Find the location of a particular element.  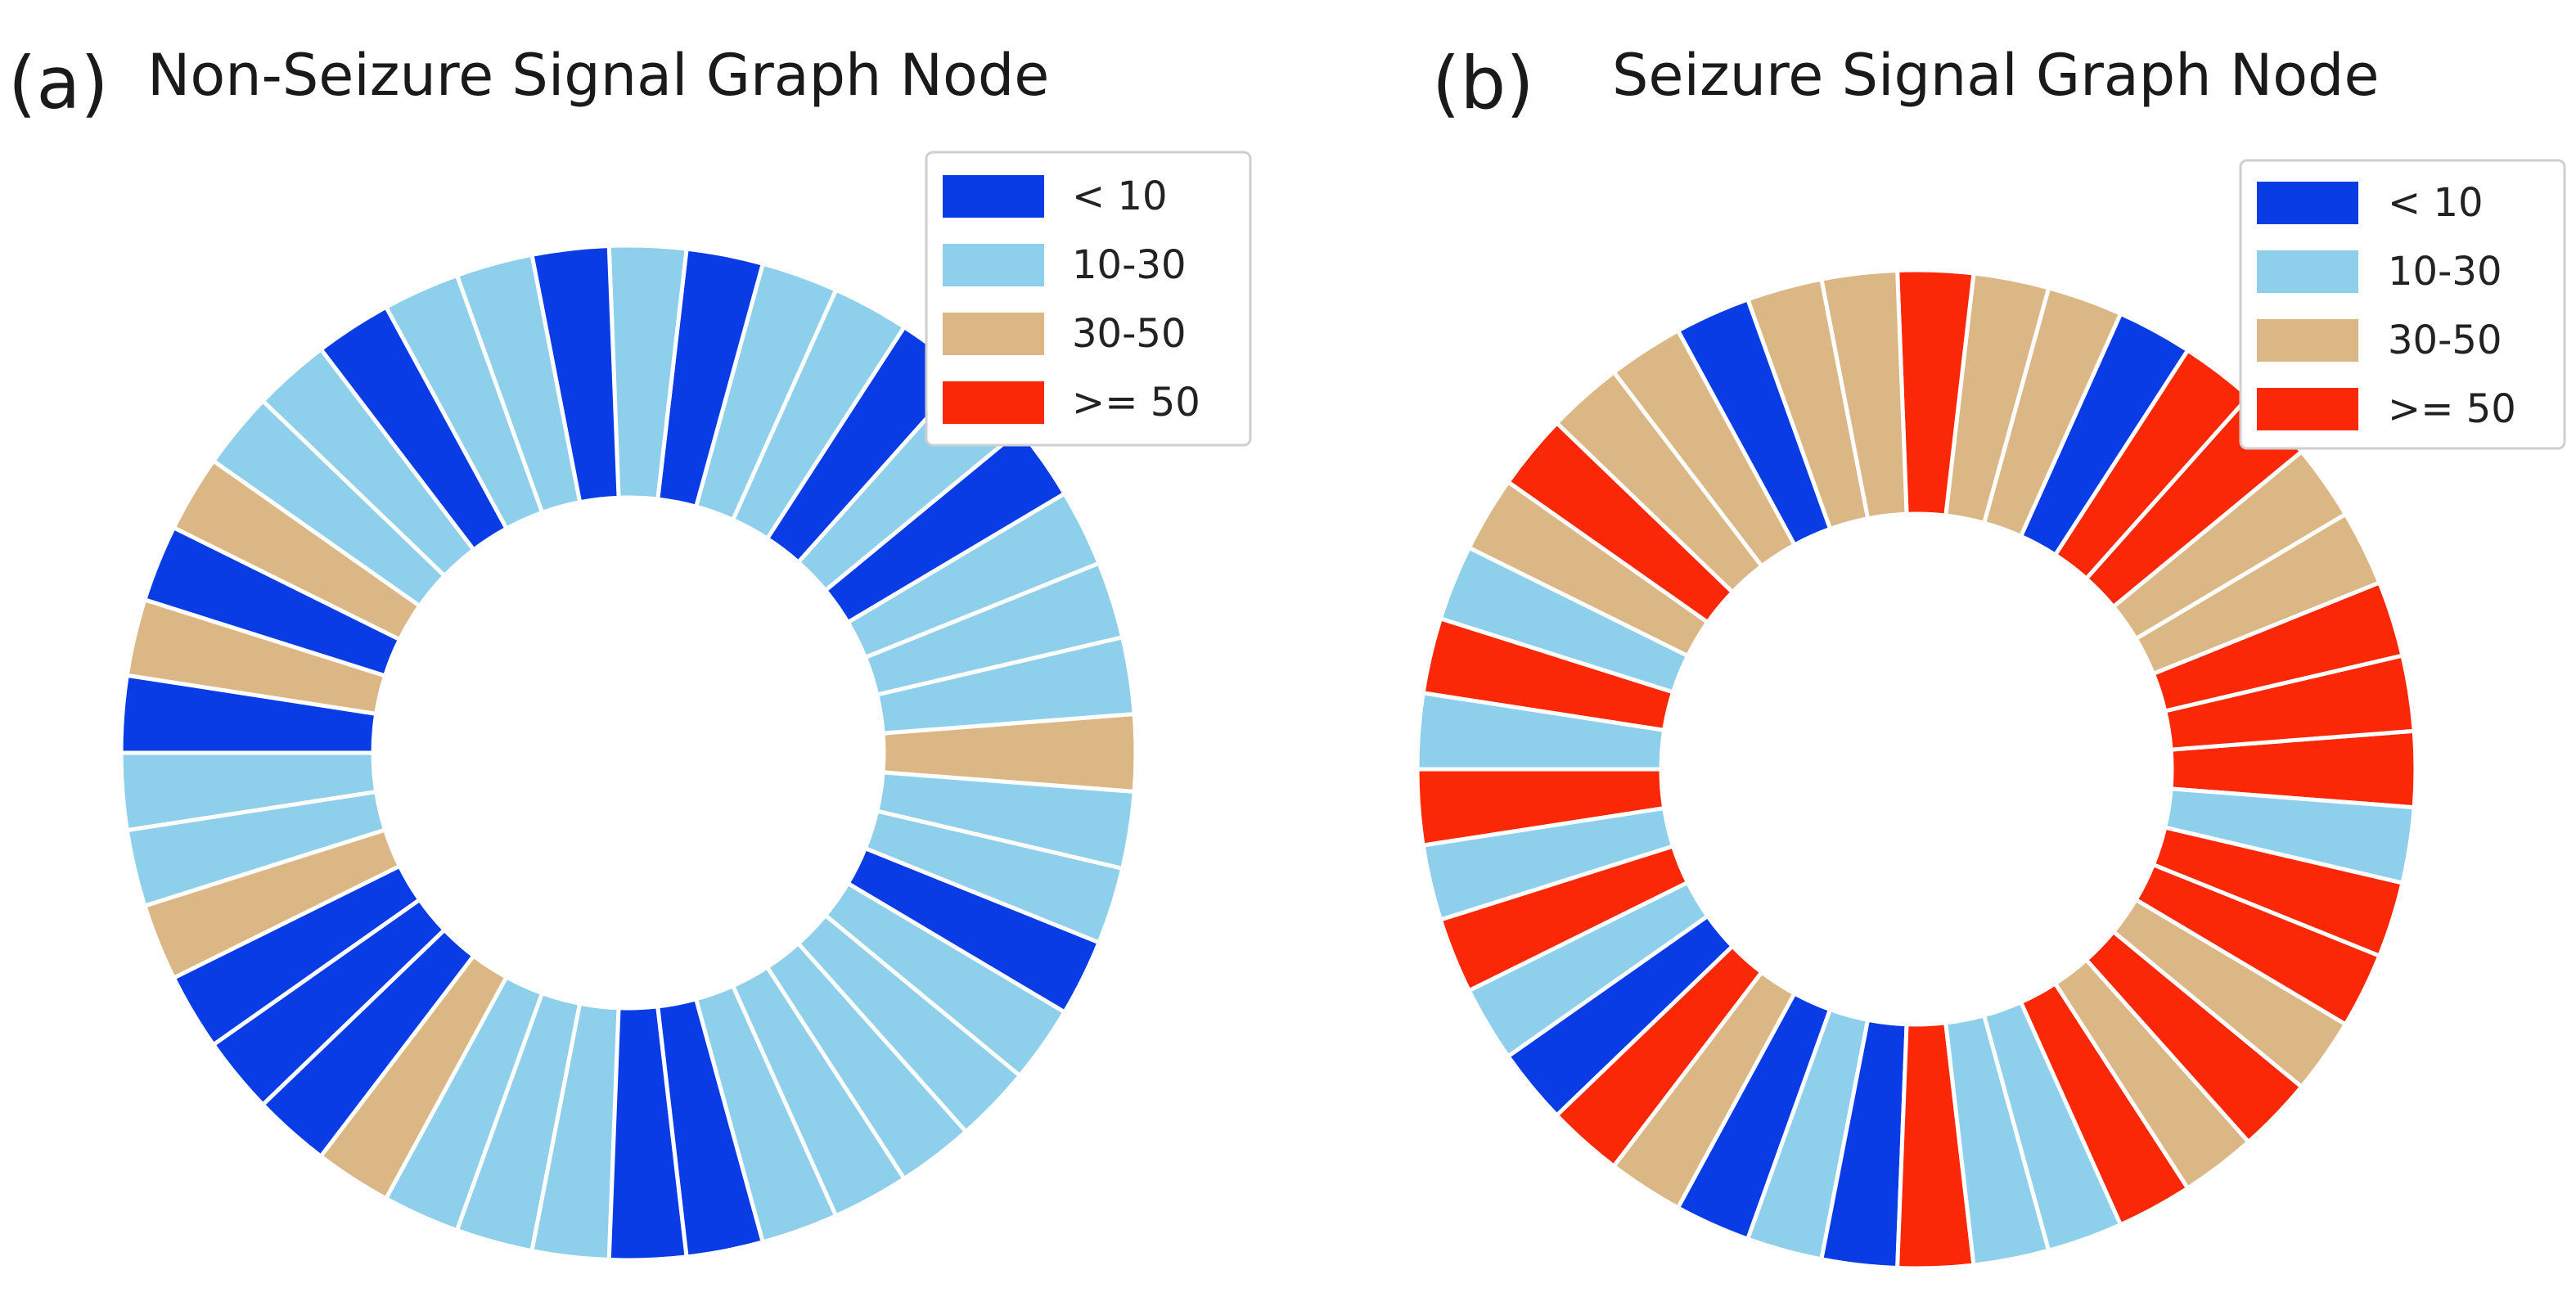

legend-frame-b is located at coordinates (2402, 304).